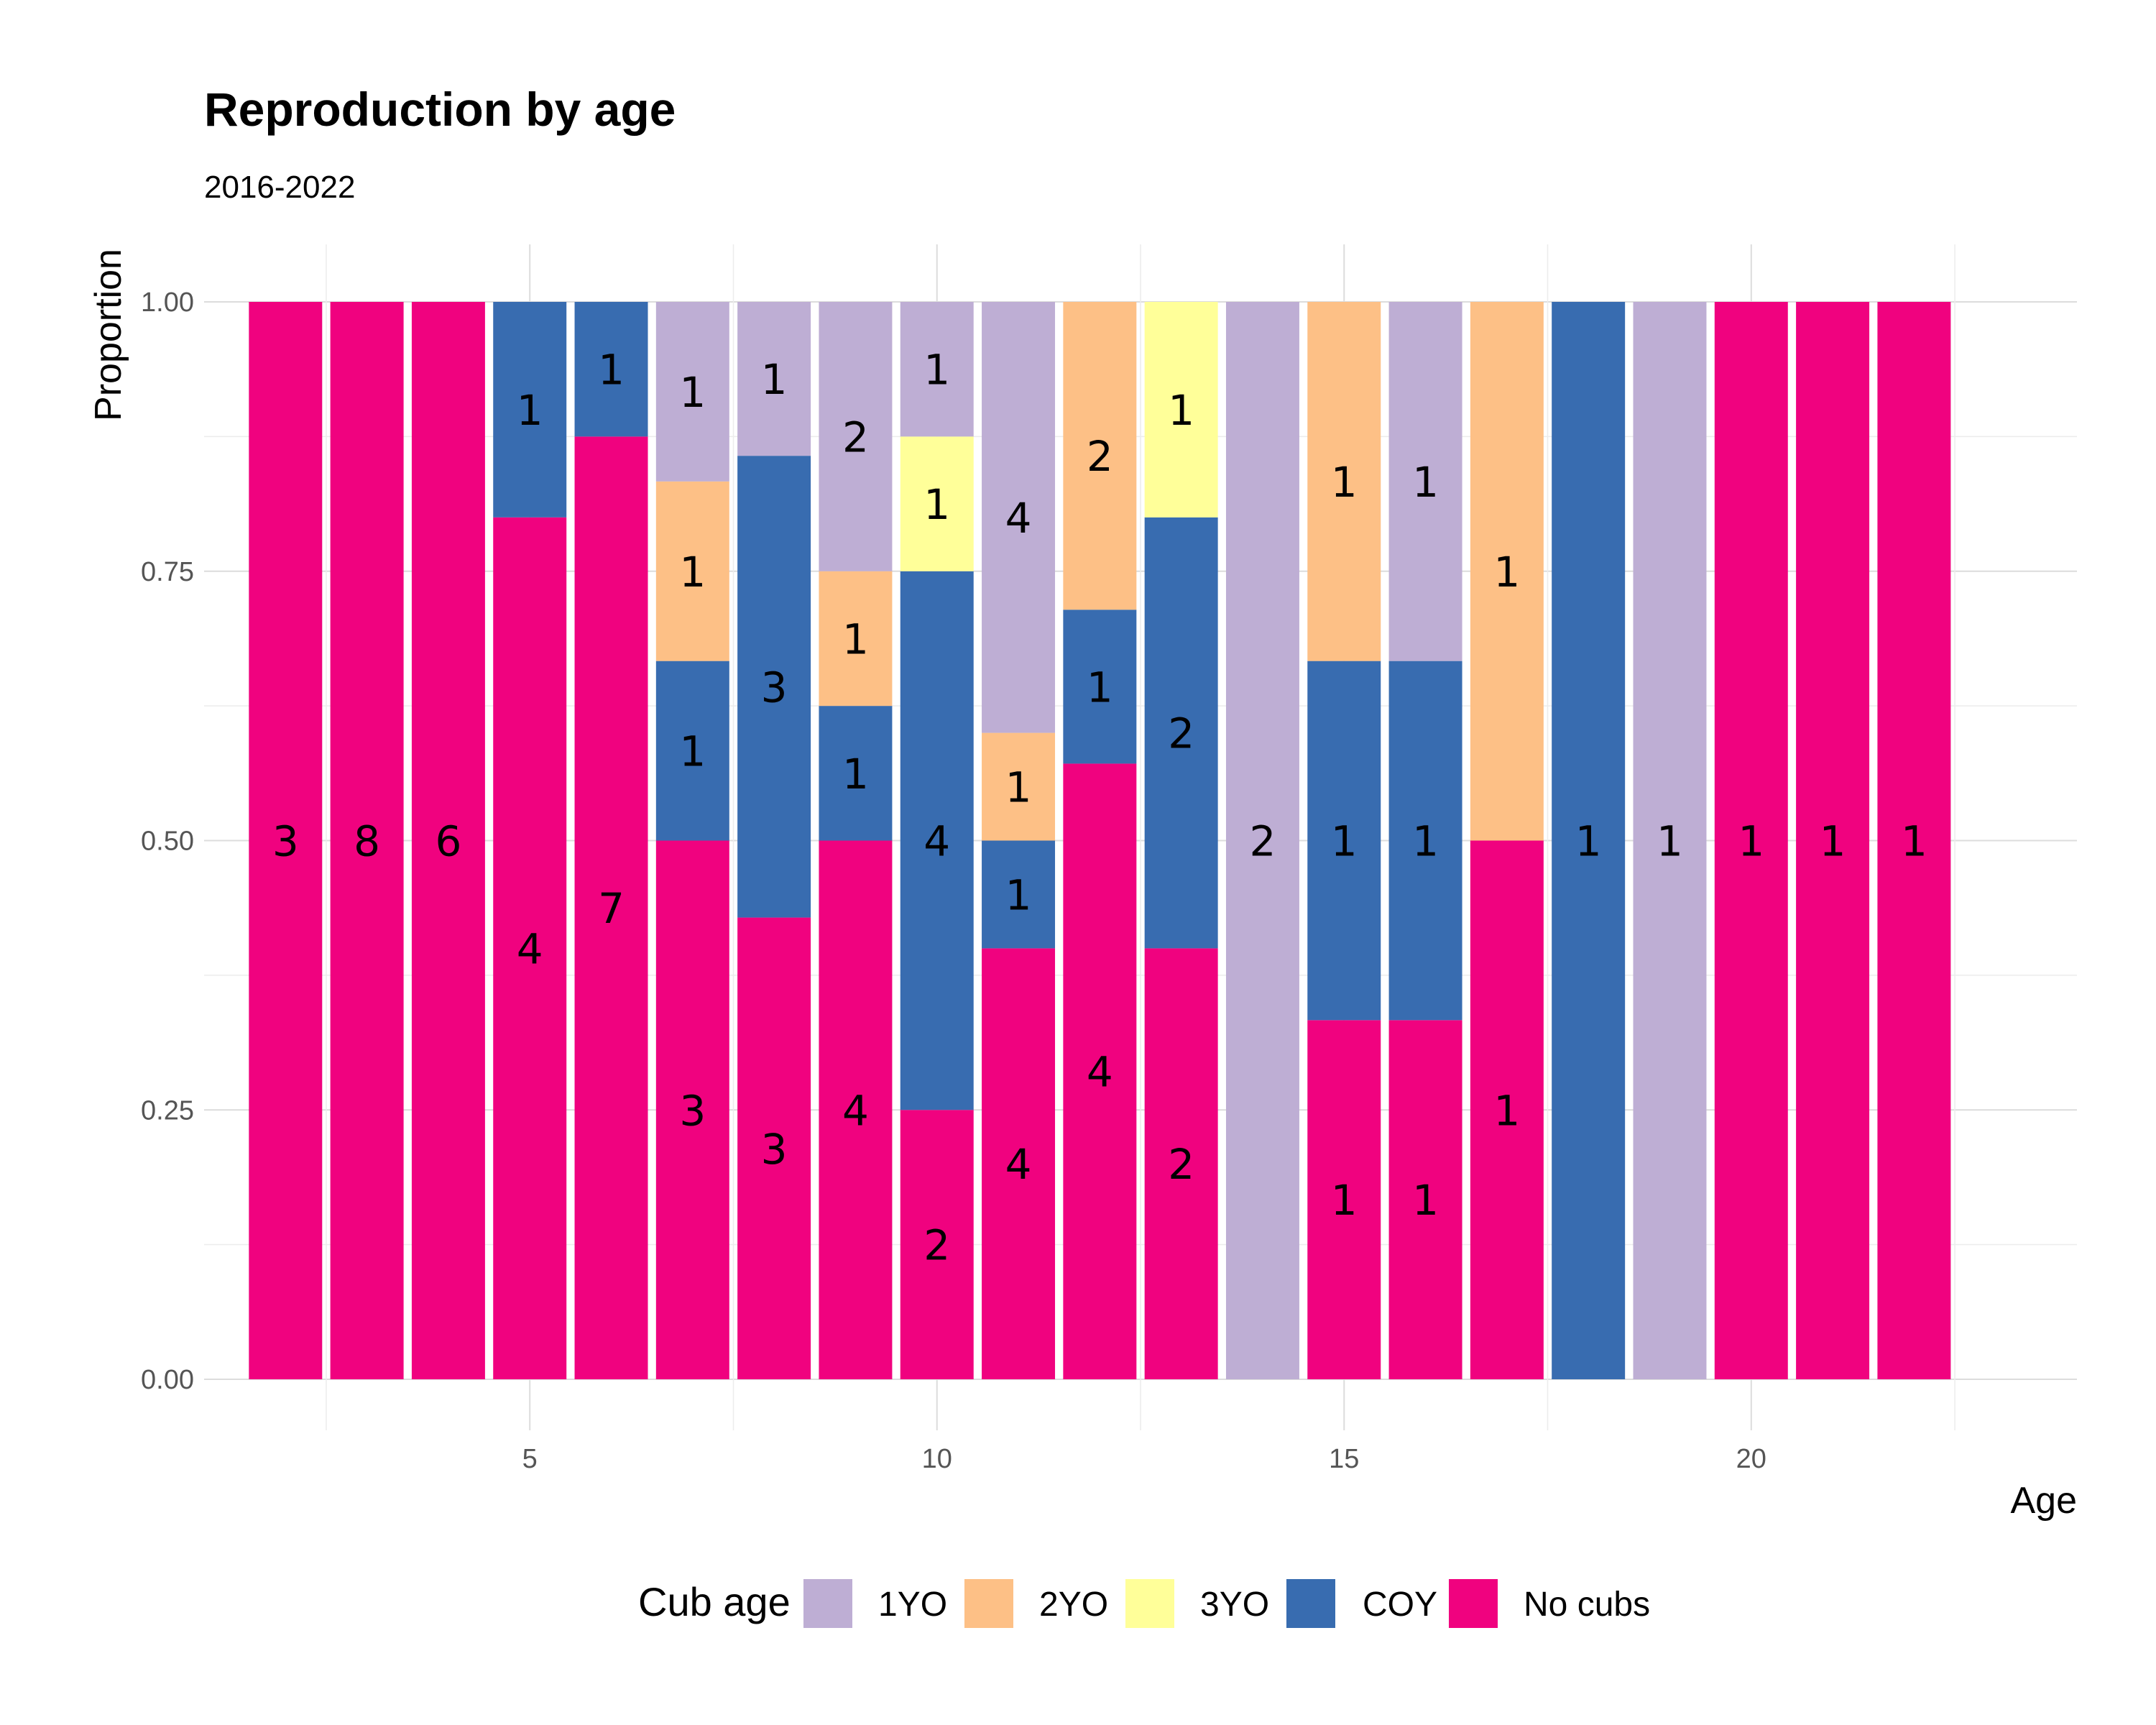 Image resolution: width=2156 pixels, height=1725 pixels. What do you see at coordinates (1310, 1603) in the screenshot?
I see `legend-key-coy` at bounding box center [1310, 1603].